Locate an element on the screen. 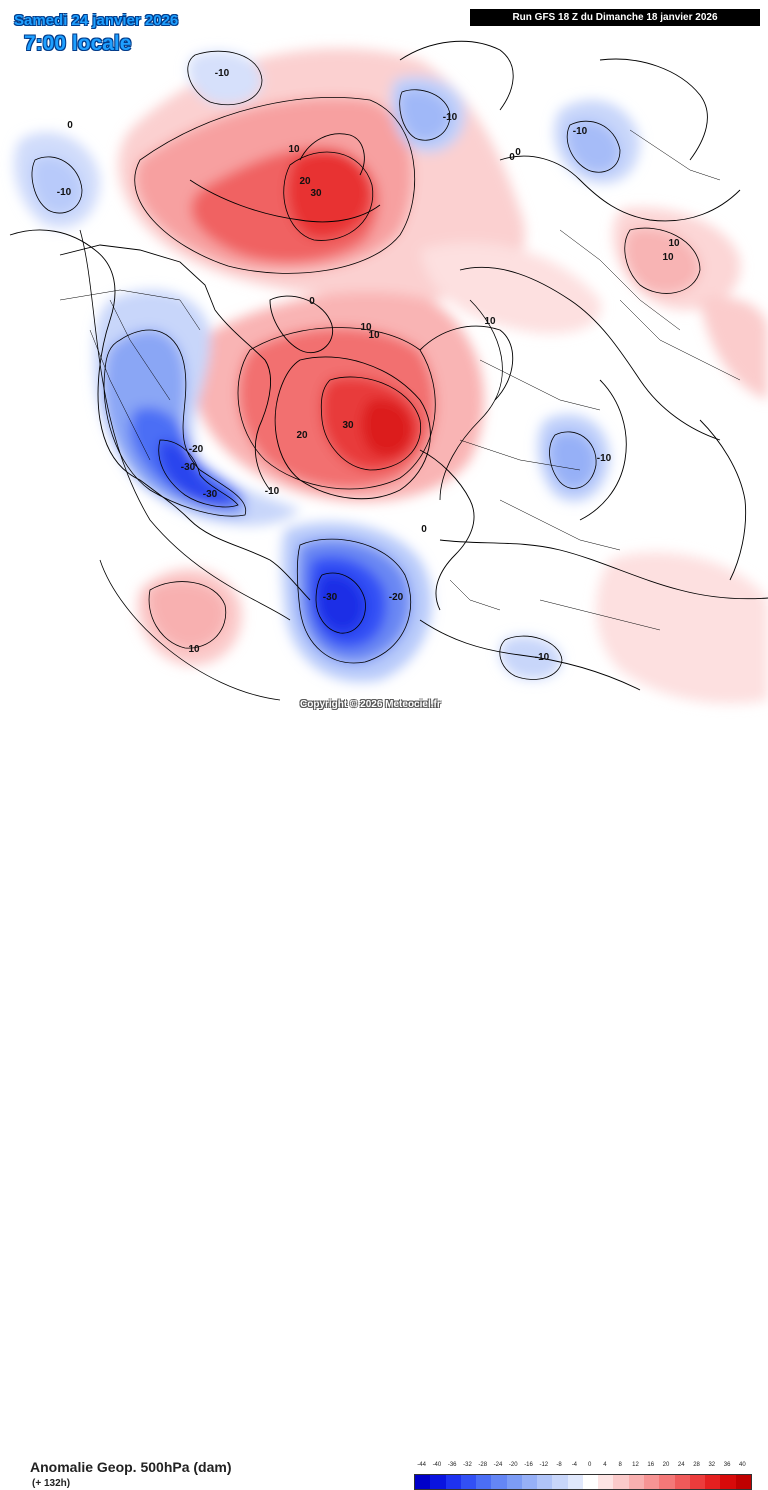 The width and height of the screenshot is (768, 1490). valid-date: Samedi 24 janvier 2026 is located at coordinates (96, 20).